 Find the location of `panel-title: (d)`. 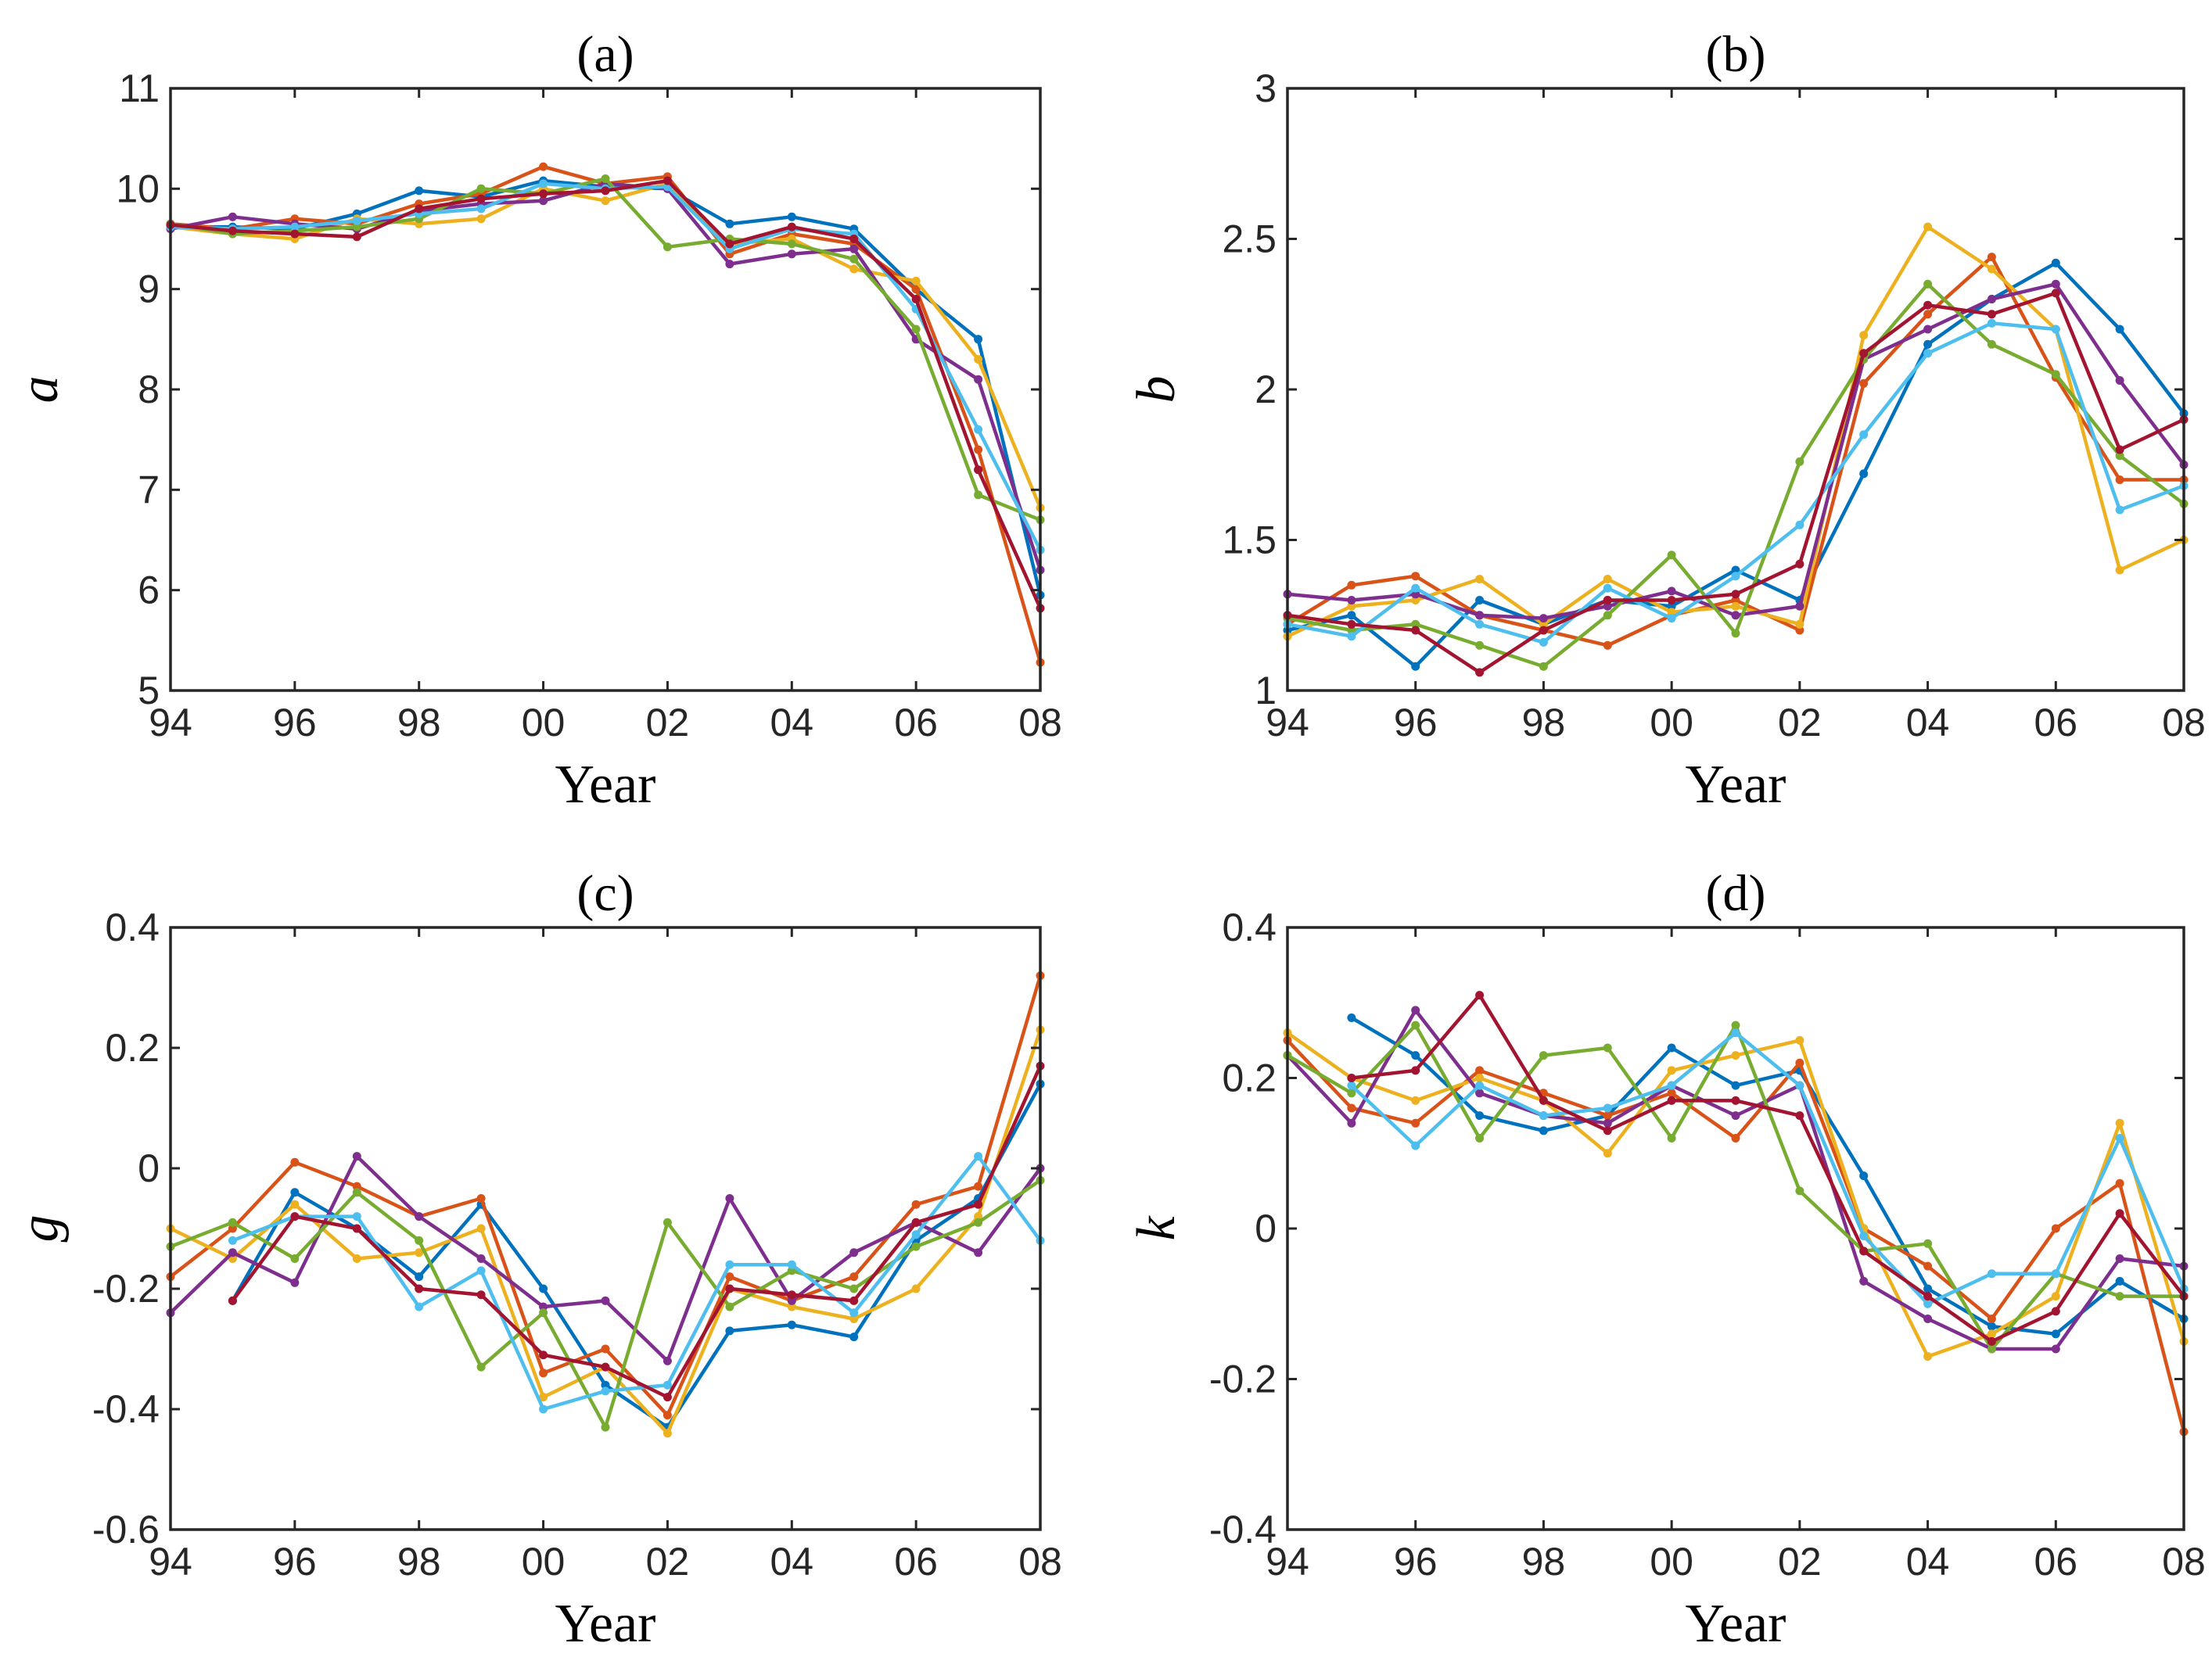

panel-title: (d) is located at coordinates (1736, 893).